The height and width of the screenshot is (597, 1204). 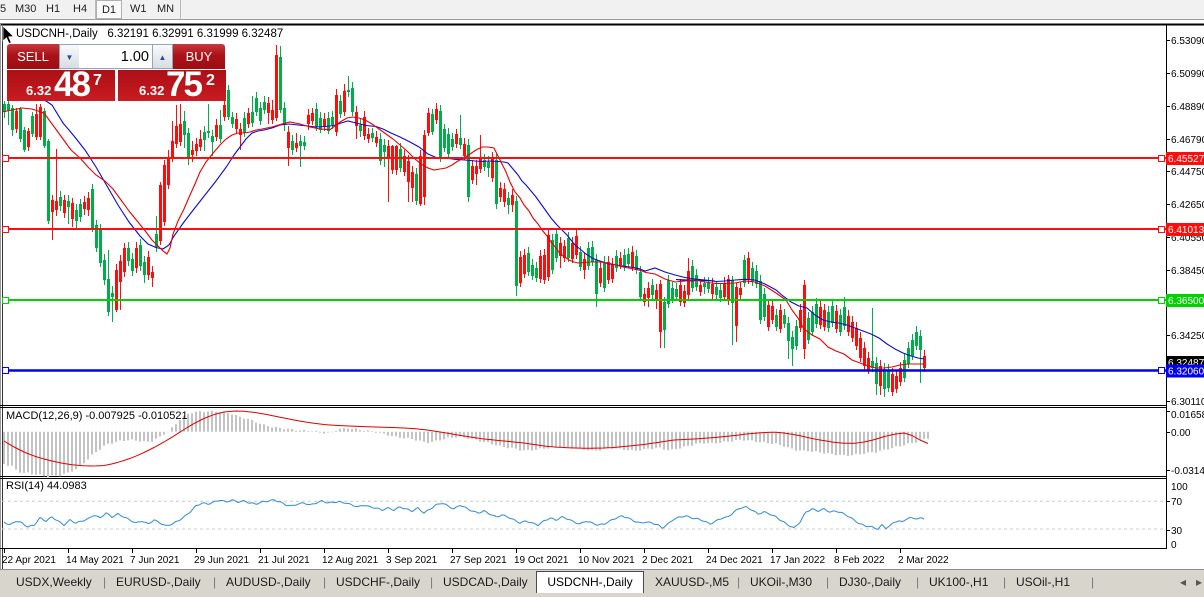 What do you see at coordinates (1186, 230) in the screenshot?
I see `svg-text: 6.41013` at bounding box center [1186, 230].